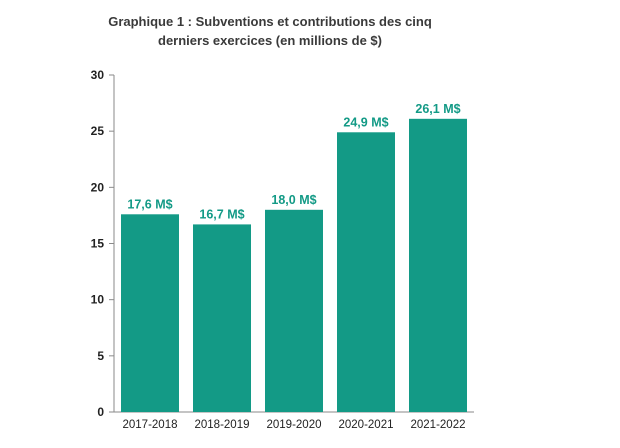  I want to click on bar-data-label: 26,1 M$, so click(437, 109).